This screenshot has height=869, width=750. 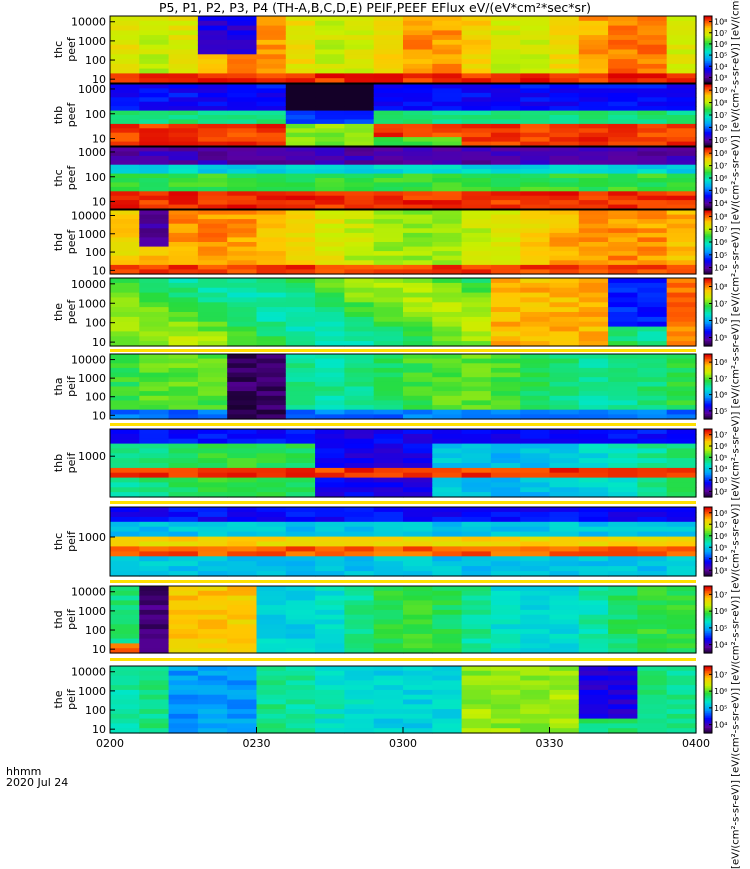 I want to click on panel-frame, so click(x=403, y=312).